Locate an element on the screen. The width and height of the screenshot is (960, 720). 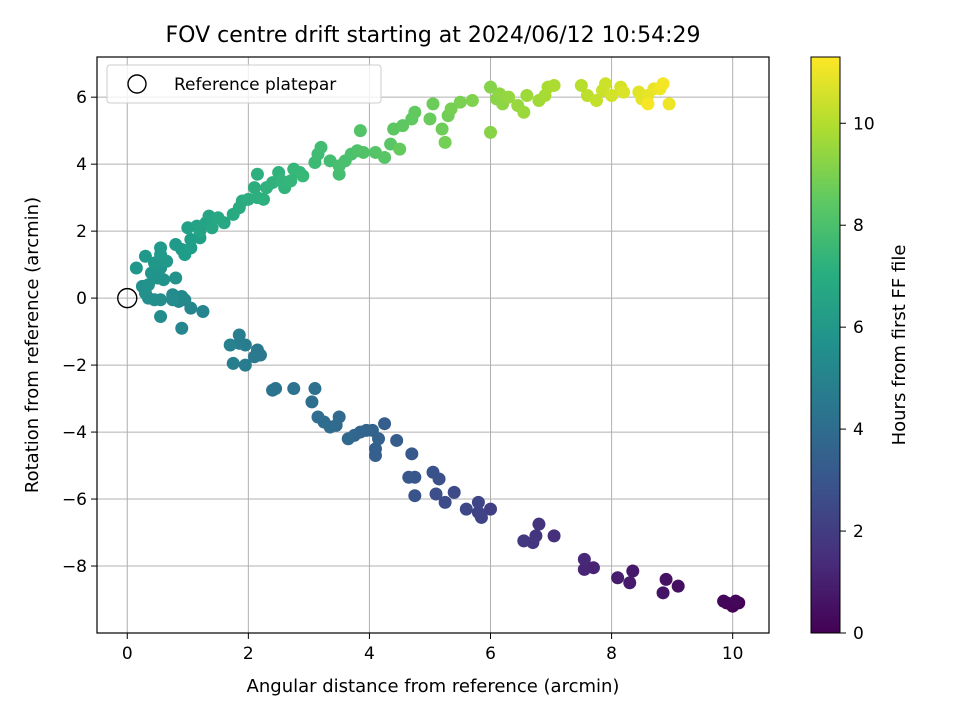
colorbar: 0 2 4 6 8 10 Hours from first FF file is located at coordinates (860, 350).